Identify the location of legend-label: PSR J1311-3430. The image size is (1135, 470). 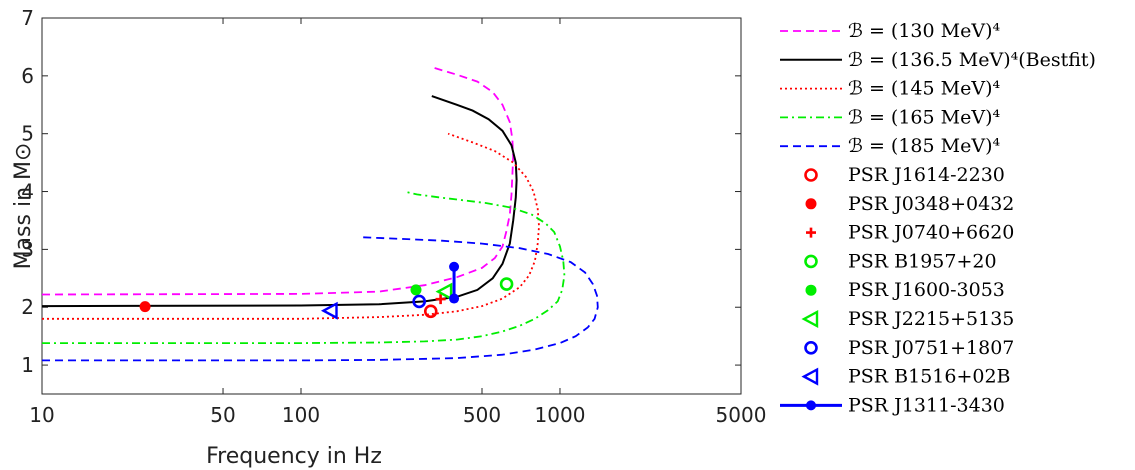
(926, 405).